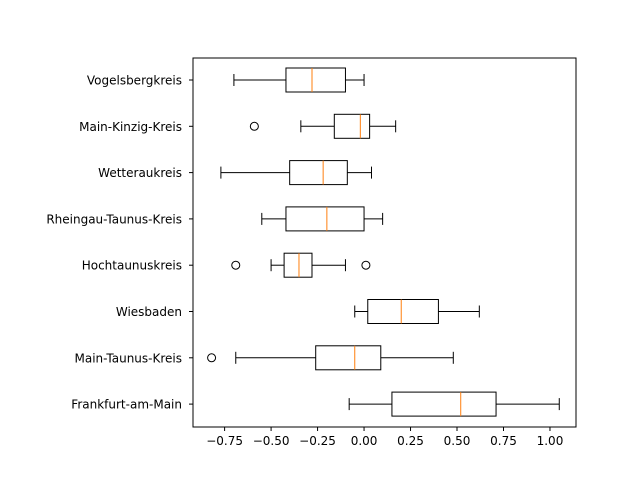 The image size is (640, 485). Describe the element at coordinates (317, 441) in the screenshot. I see `x-tick-label: −0.25` at that location.